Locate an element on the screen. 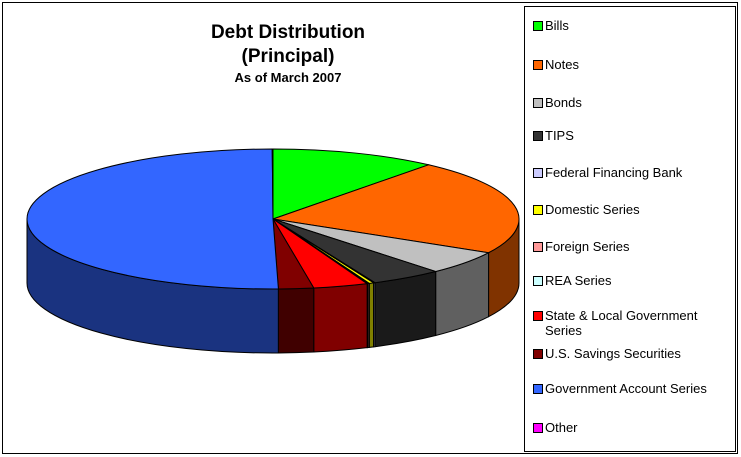 The image size is (741, 457). legend-label: REA Series is located at coordinates (578, 280).